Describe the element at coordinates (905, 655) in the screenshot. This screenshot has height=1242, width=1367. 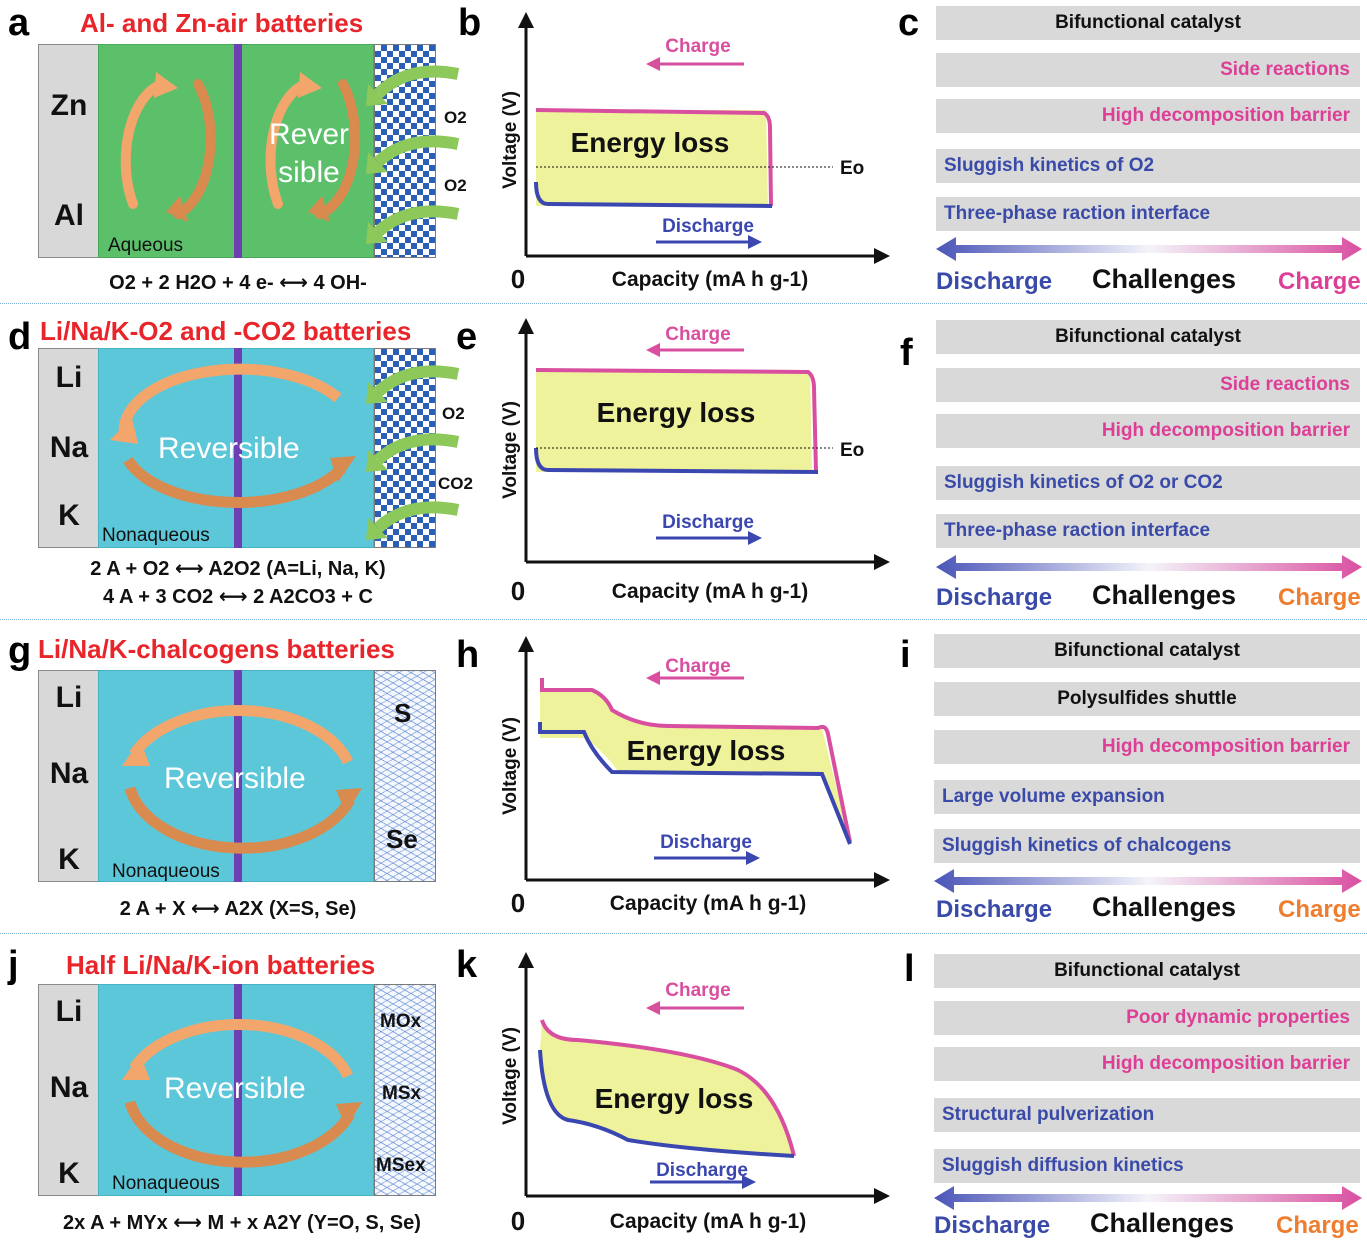
I see `panel-letter-i: i` at that location.